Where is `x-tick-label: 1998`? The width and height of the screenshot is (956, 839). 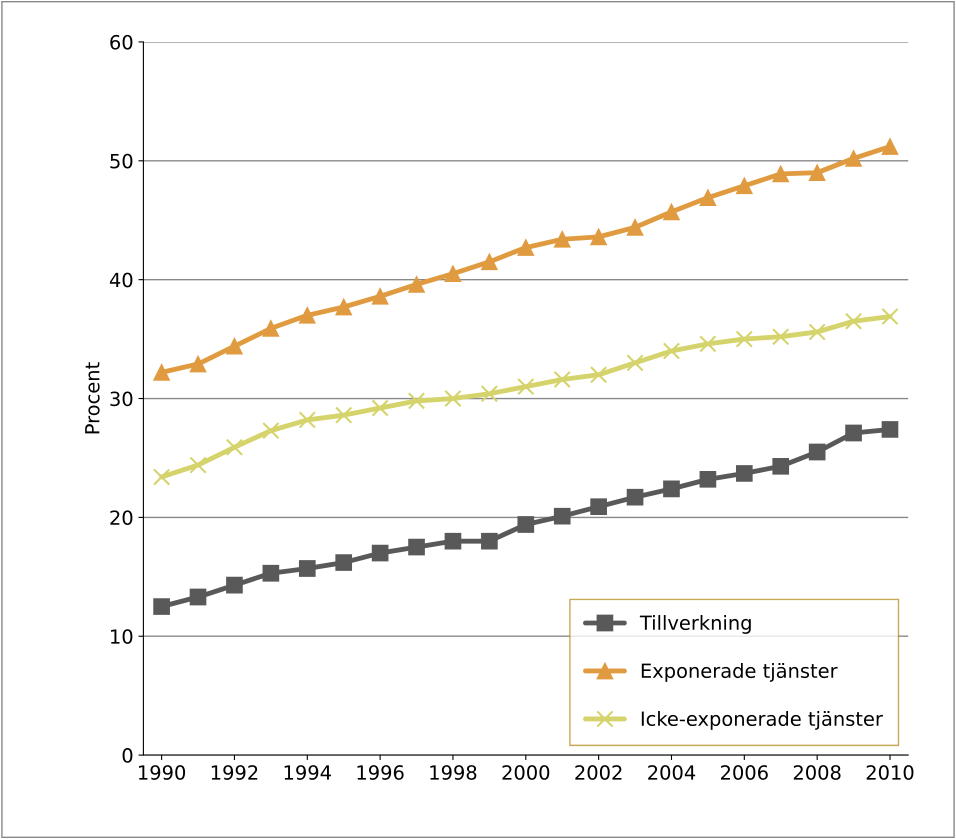 x-tick-label: 1998 is located at coordinates (453, 772).